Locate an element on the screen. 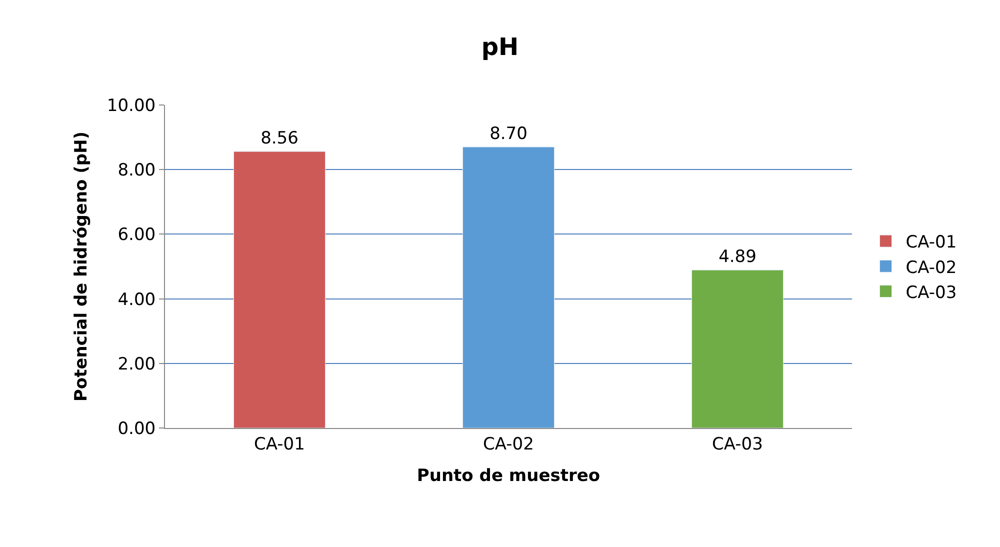 Image resolution: width=1000 pixels, height=547 pixels. data-label: 8.56 is located at coordinates (279, 138).